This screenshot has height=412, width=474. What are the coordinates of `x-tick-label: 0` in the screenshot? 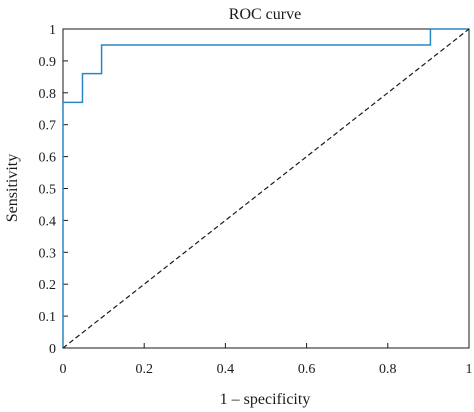 It's located at (63, 369).